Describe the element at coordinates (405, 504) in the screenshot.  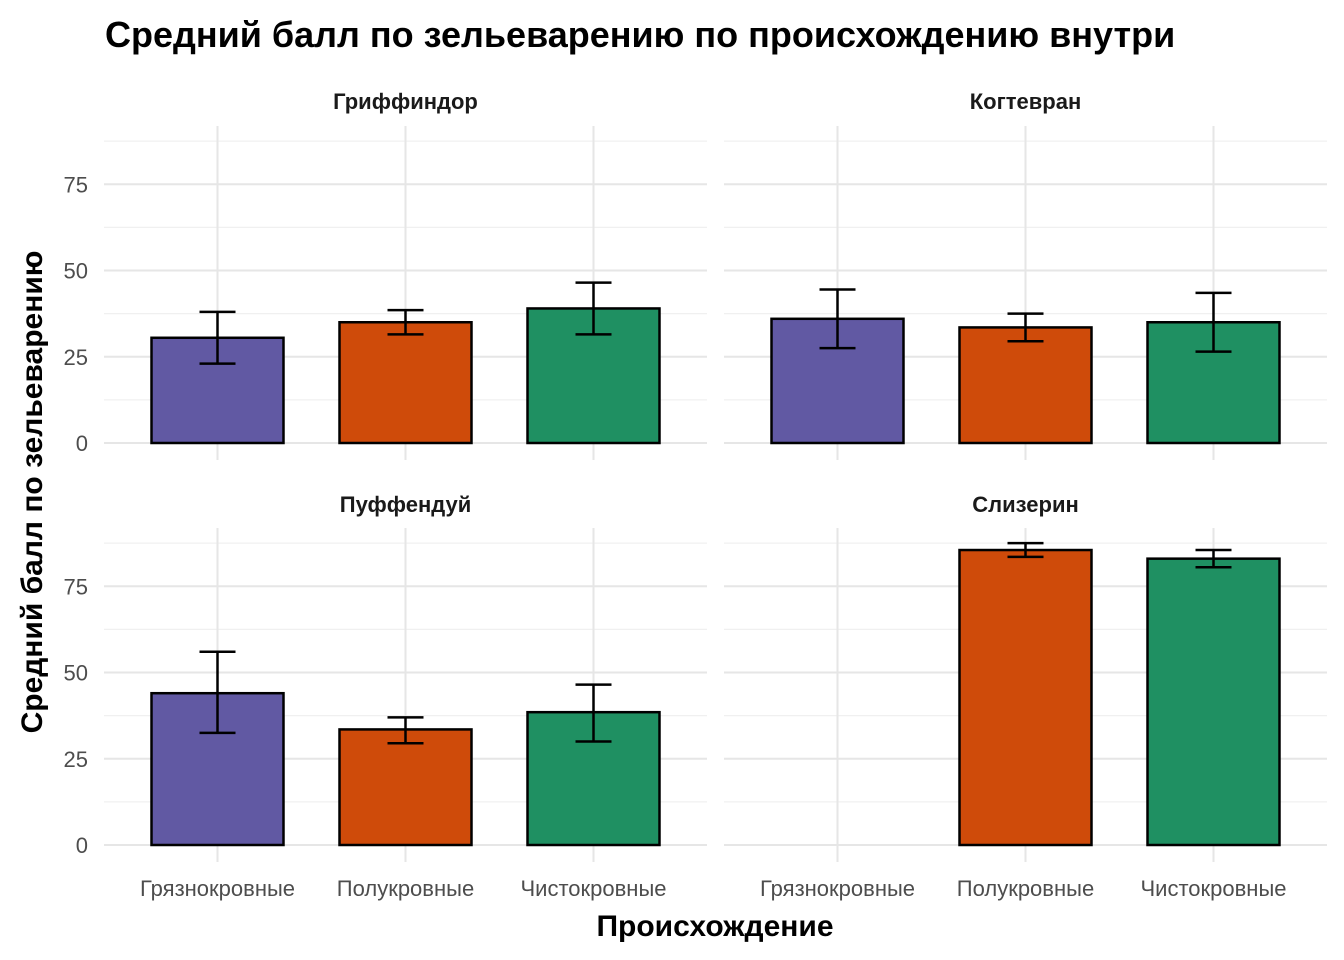
I see `facet-label-3: Пуффендуй` at that location.